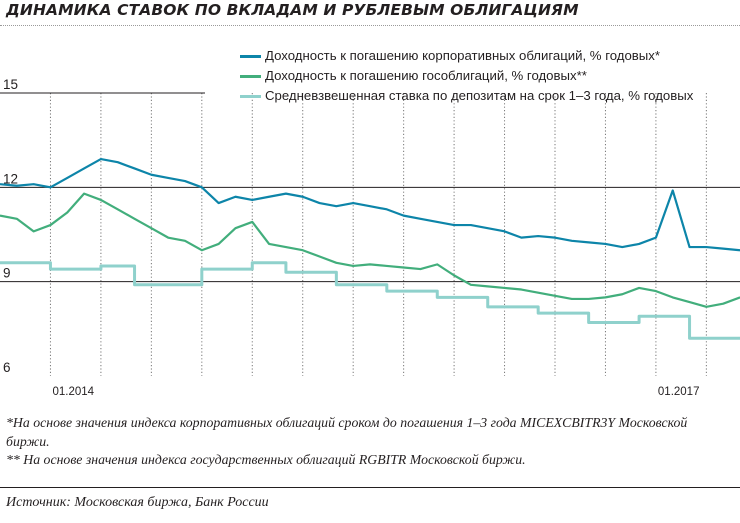 The image size is (740, 523). I want to click on x-tick-label: 01.2014, so click(73, 392).